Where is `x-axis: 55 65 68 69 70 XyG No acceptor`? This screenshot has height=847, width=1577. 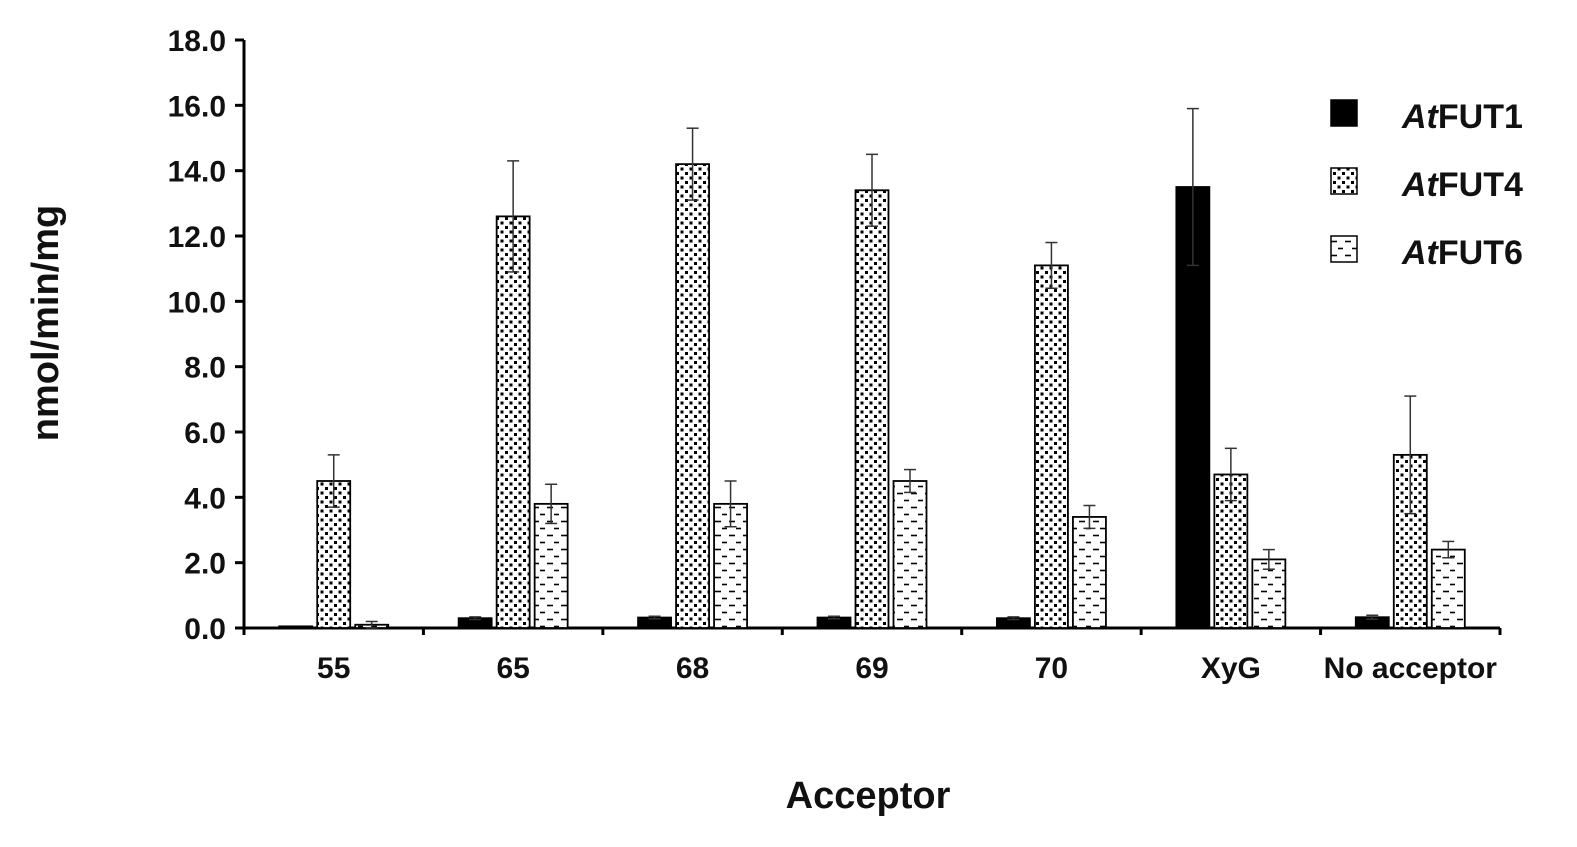
x-axis: 55 65 68 69 70 XyG No acceptor is located at coordinates (872, 655).